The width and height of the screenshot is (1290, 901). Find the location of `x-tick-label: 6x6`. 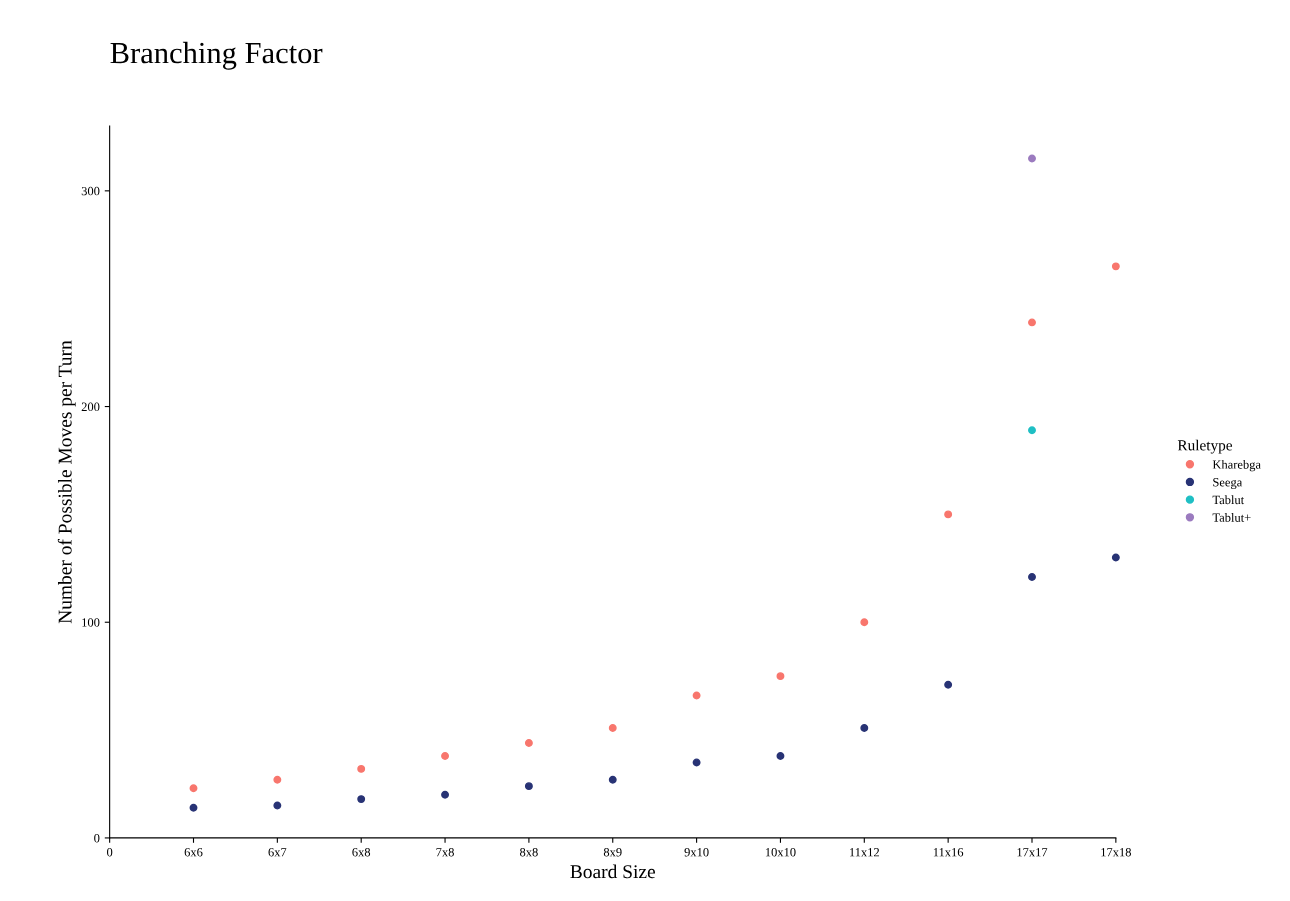

x-tick-label: 6x6 is located at coordinates (193, 852).